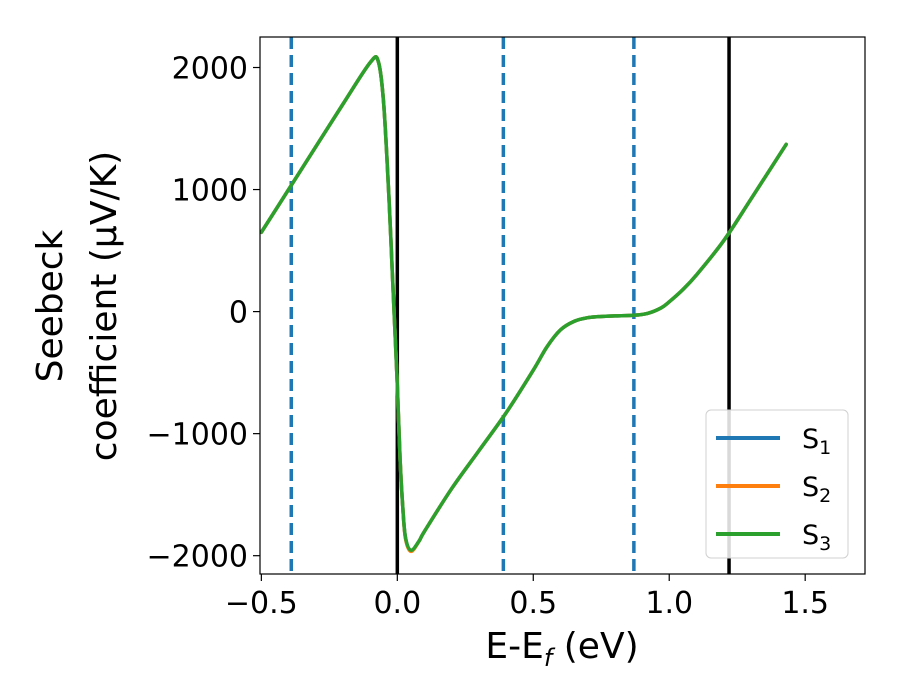 The width and height of the screenshot is (900, 700). I want to click on y-axis-ticks: 2000 1000 0 −1000 −2000, so click(203, 313).